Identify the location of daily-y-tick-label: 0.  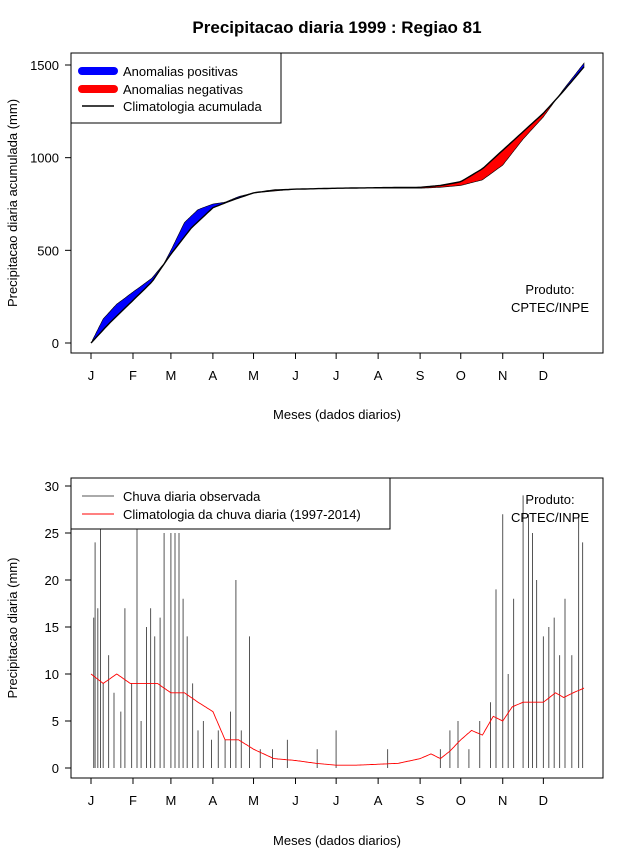
(55, 768).